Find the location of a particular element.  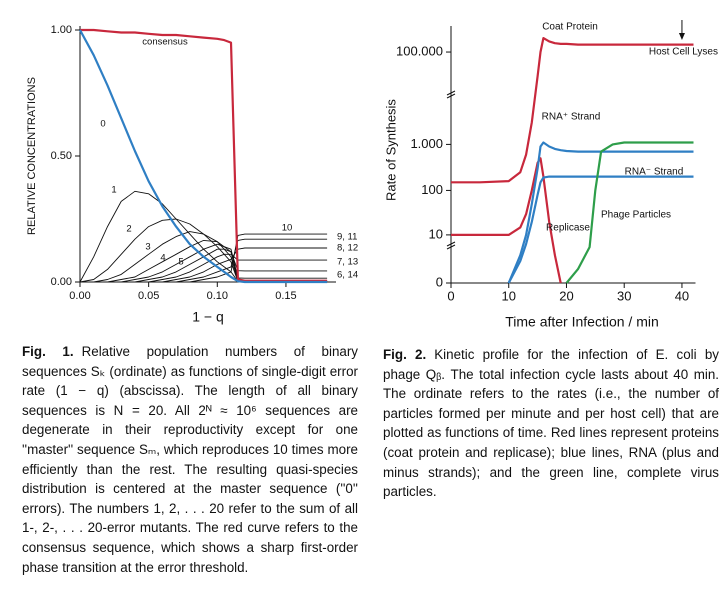

caption-label: Fig. 1. is located at coordinates (48, 351).